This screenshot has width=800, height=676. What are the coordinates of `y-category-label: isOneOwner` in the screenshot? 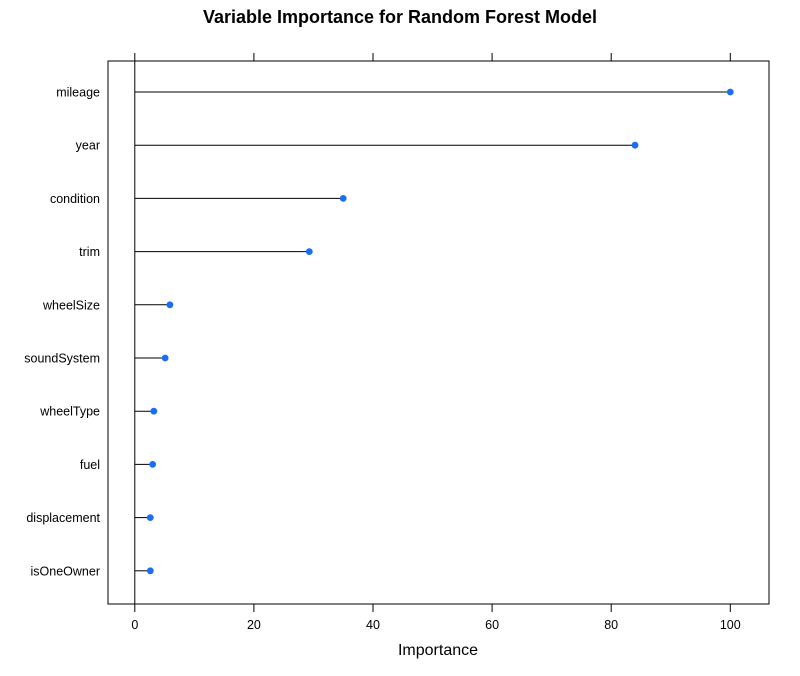 It's located at (65, 571).